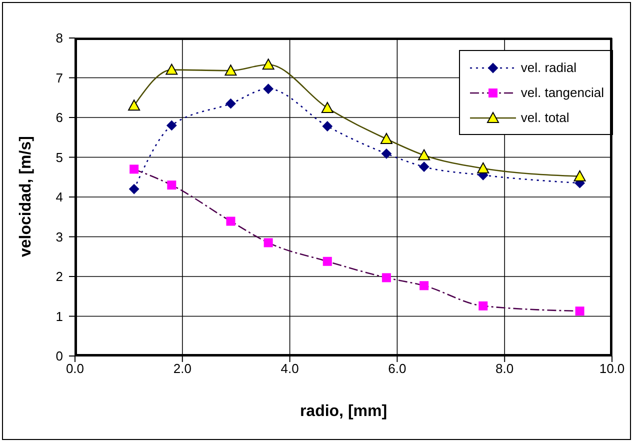 The image size is (633, 442). What do you see at coordinates (289, 368) in the screenshot?
I see `x-tick-label: 4.0` at bounding box center [289, 368].